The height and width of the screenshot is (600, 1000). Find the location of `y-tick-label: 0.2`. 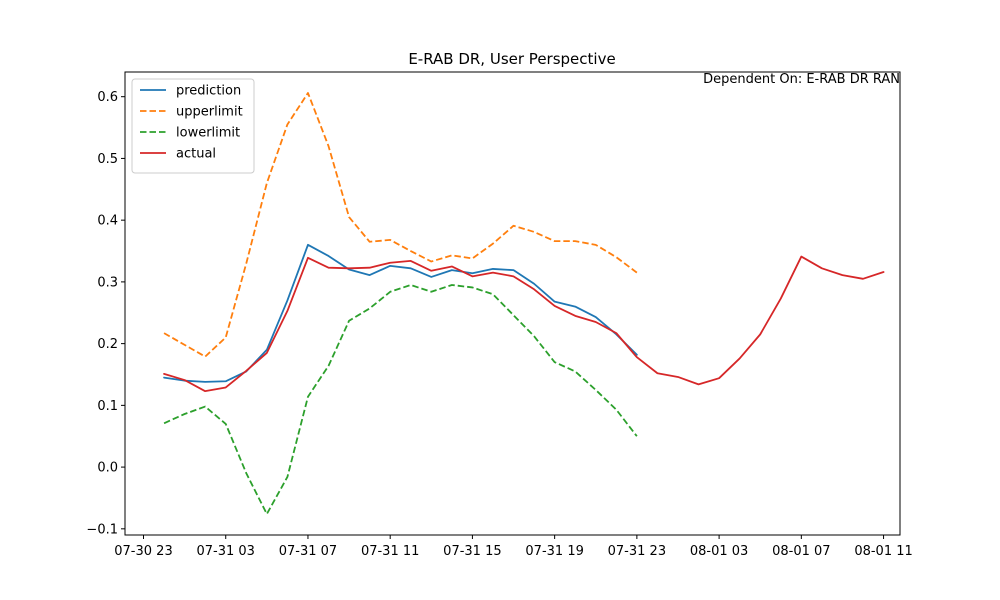

y-tick-label: 0.2 is located at coordinates (107, 344).